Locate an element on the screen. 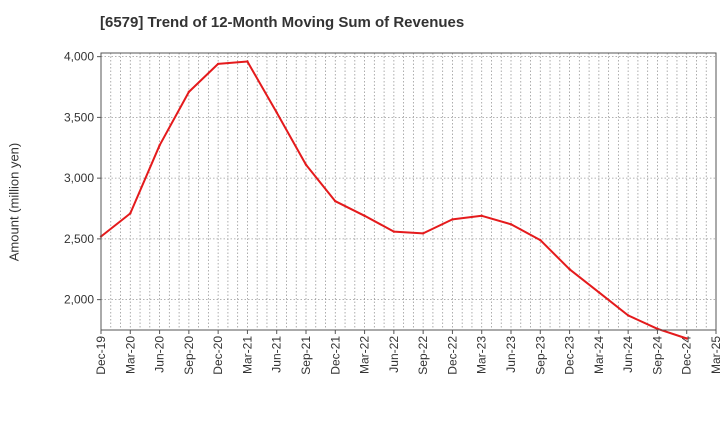  x-tick-label: Sep-21 is located at coordinates (306, 355).